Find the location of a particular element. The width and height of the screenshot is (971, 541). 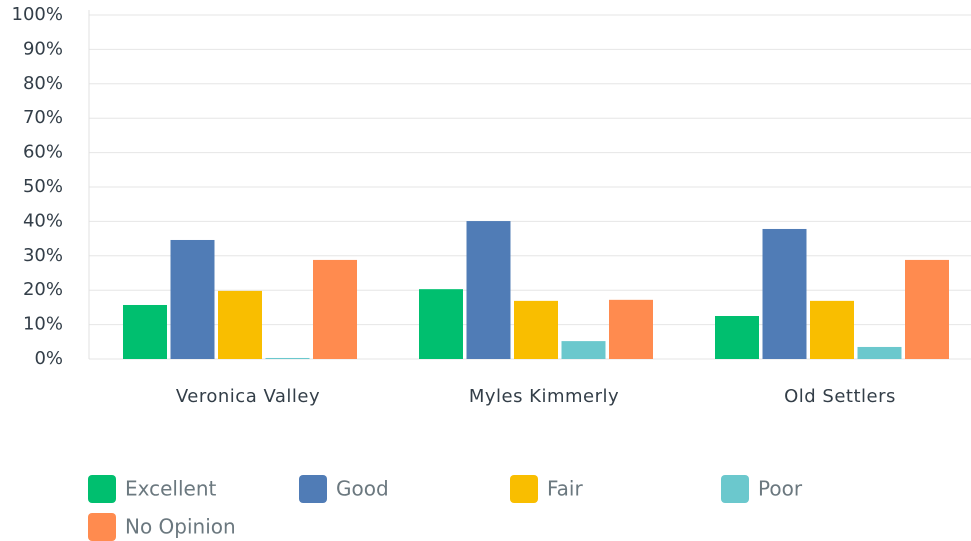

x-tick-label: Myles Kimmerly is located at coordinates (544, 396).